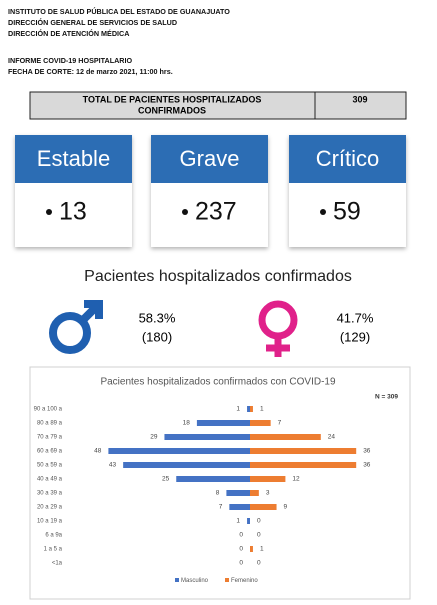 This screenshot has height=605, width=437. What do you see at coordinates (50, 480) in the screenshot?
I see `category-label: 40 a 49 a` at bounding box center [50, 480].